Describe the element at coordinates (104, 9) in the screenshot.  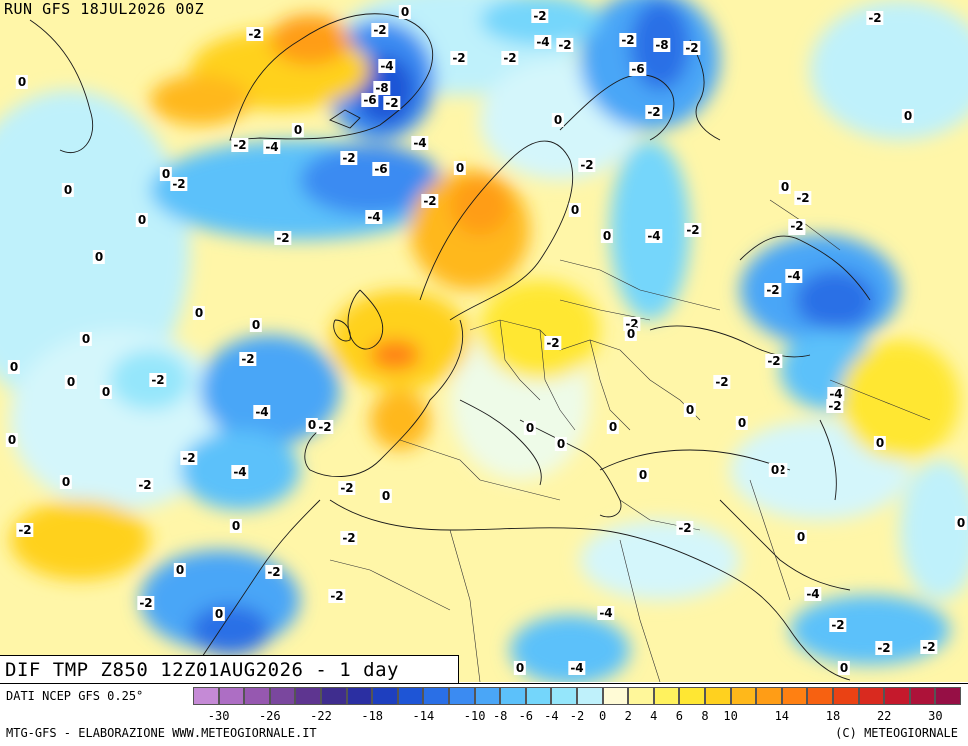
I see `run-label: RUN GFS 18JUL2026 00Z` at that location.